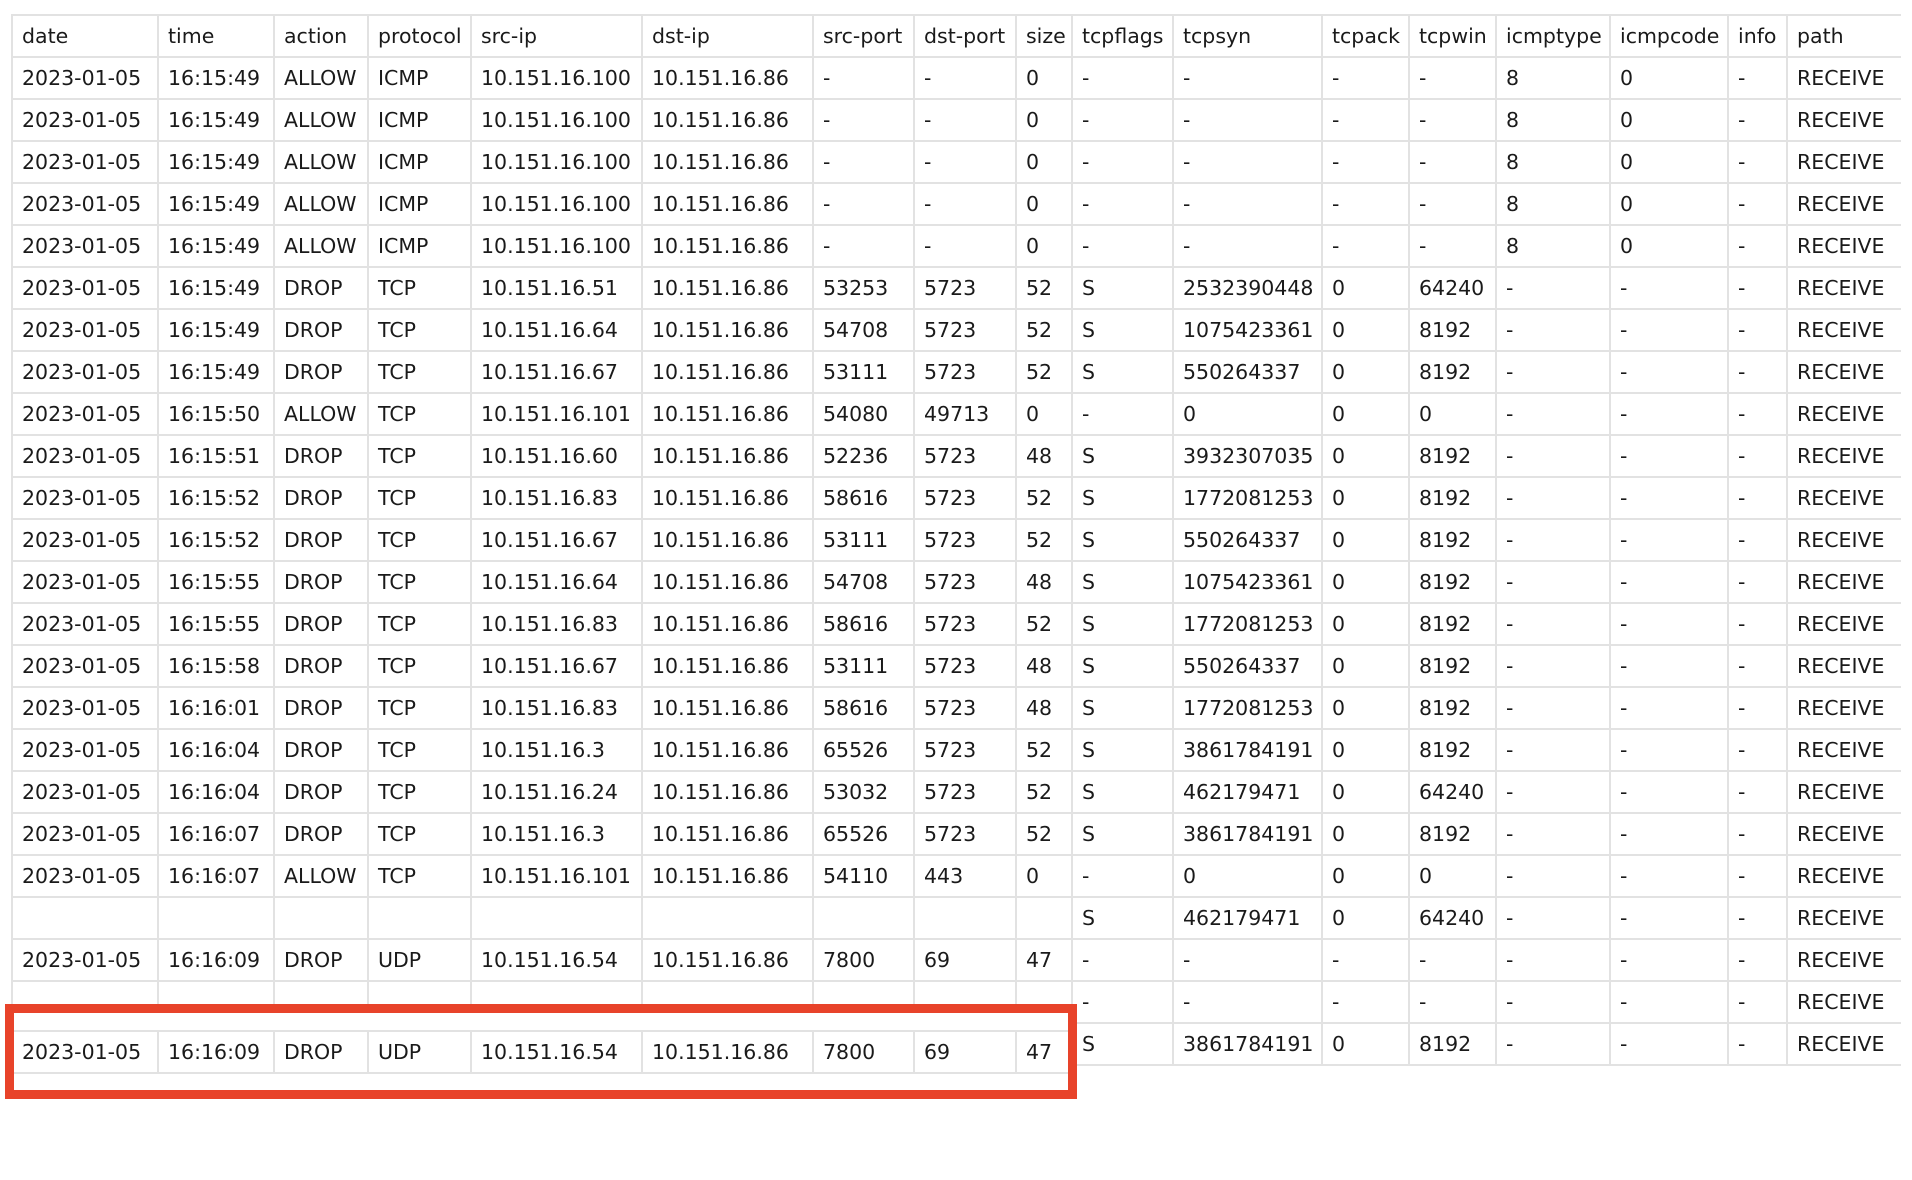 Image resolution: width=1912 pixels, height=1180 pixels. I want to click on highlighted-cell-dst-ip: 10.151.16.86, so click(727, 1052).